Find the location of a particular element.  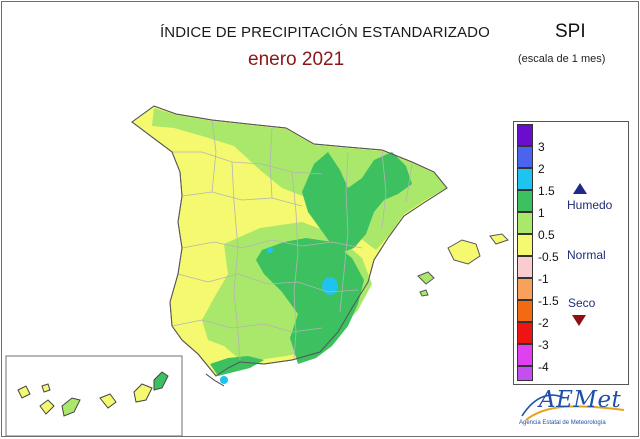

legend-tick: -4 is located at coordinates (543, 367).